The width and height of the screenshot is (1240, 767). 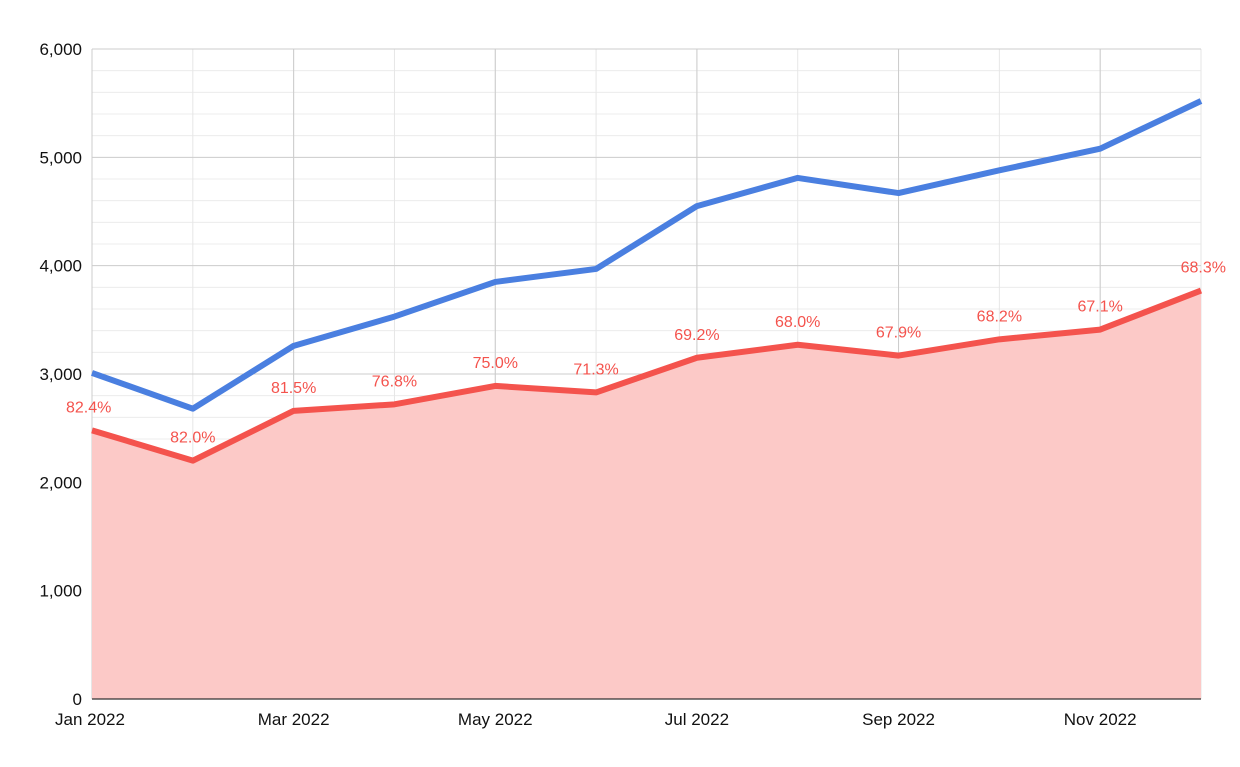 What do you see at coordinates (898, 333) in the screenshot?
I see `data-label: 67.9%` at bounding box center [898, 333].